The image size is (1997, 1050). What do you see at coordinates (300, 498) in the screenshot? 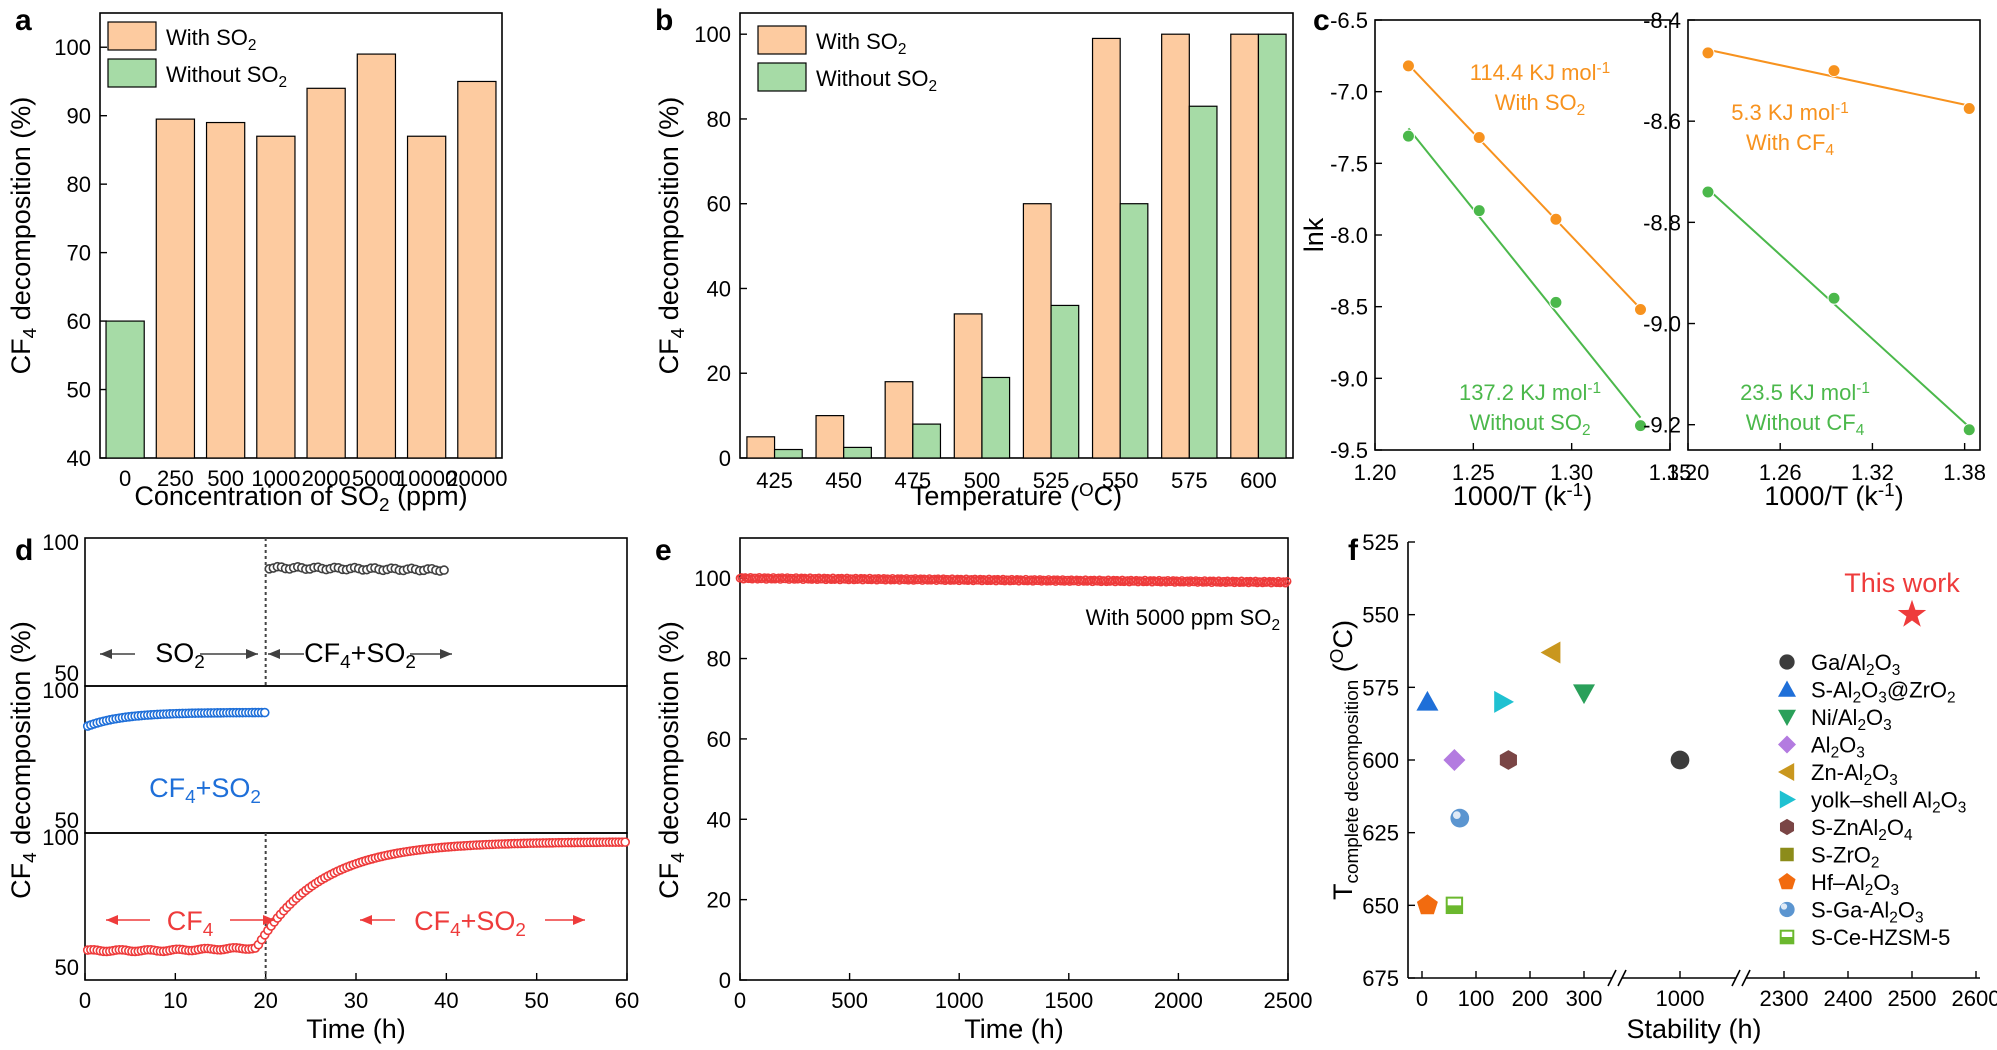
I see `x-axis-label-a: Concentration of SO2 (ppm)` at bounding box center [300, 498].